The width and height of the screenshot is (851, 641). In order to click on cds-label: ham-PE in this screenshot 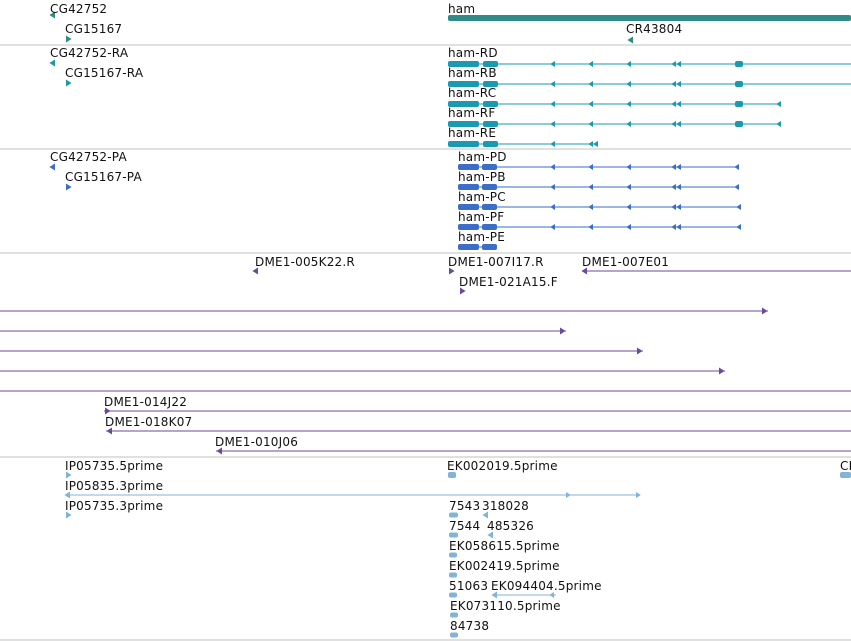, I will do `click(481, 237)`.